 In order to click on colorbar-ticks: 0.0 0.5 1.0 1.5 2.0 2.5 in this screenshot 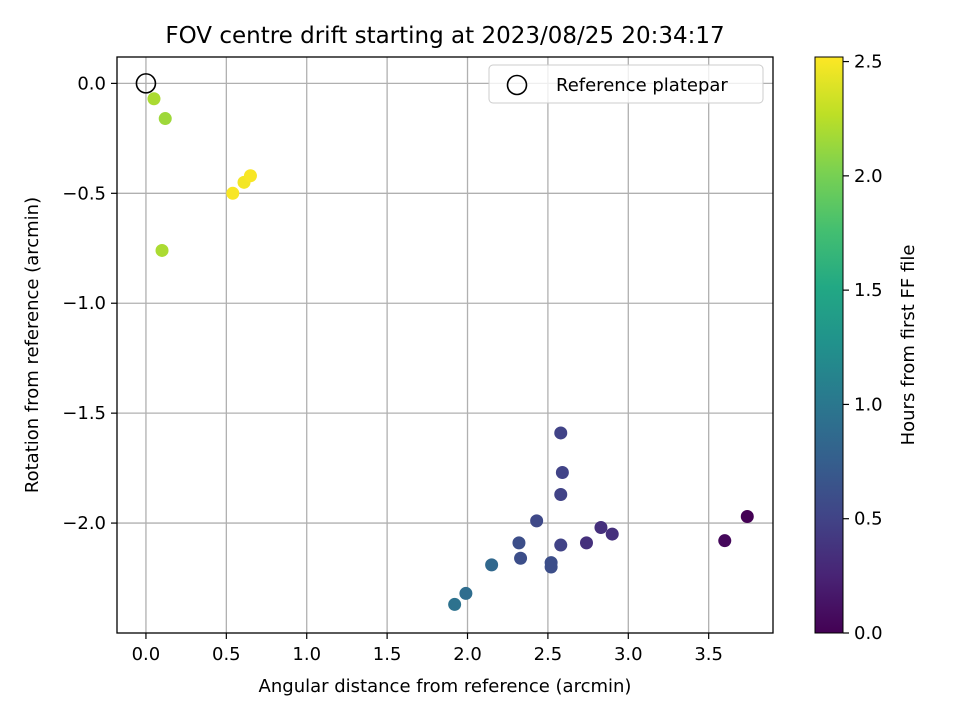, I will do `click(863, 348)`.